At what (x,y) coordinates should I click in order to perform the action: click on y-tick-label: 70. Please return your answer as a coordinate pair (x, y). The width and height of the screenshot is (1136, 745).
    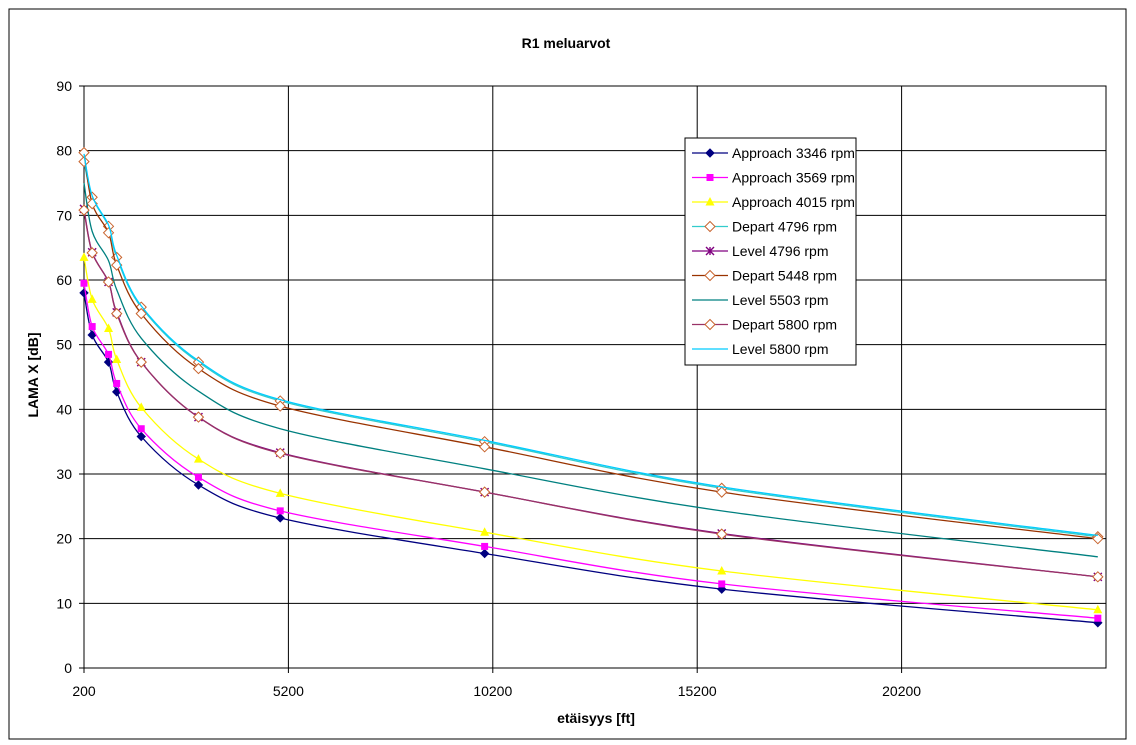
    Looking at the image, I should click on (64, 215).